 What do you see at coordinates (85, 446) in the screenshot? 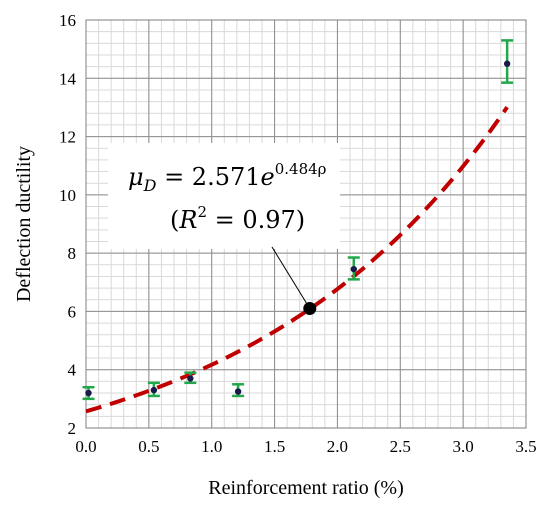
I see `x-tick-label: 0.0` at bounding box center [85, 446].